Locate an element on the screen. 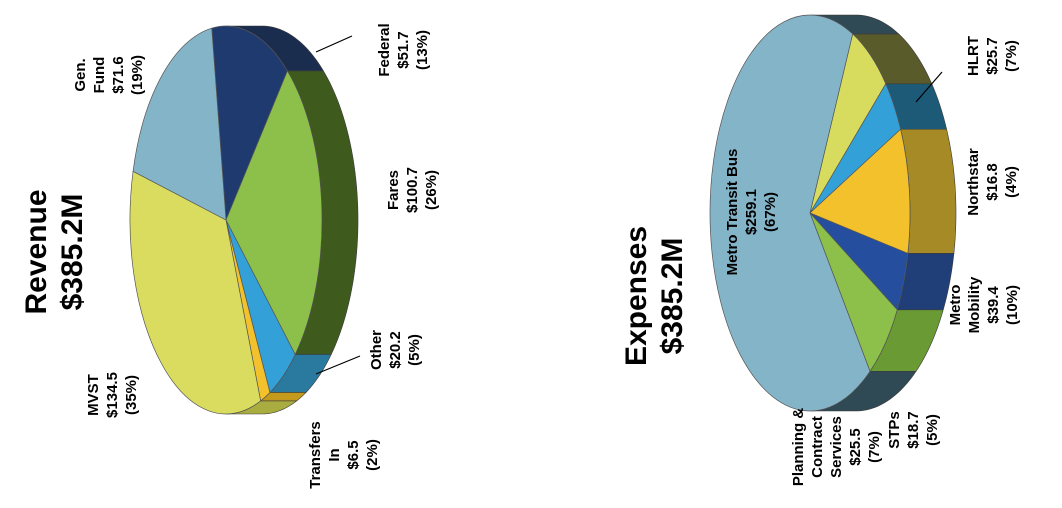 This screenshot has height=508, width=1062. label-fares-line1: Fares is located at coordinates (393, 190).